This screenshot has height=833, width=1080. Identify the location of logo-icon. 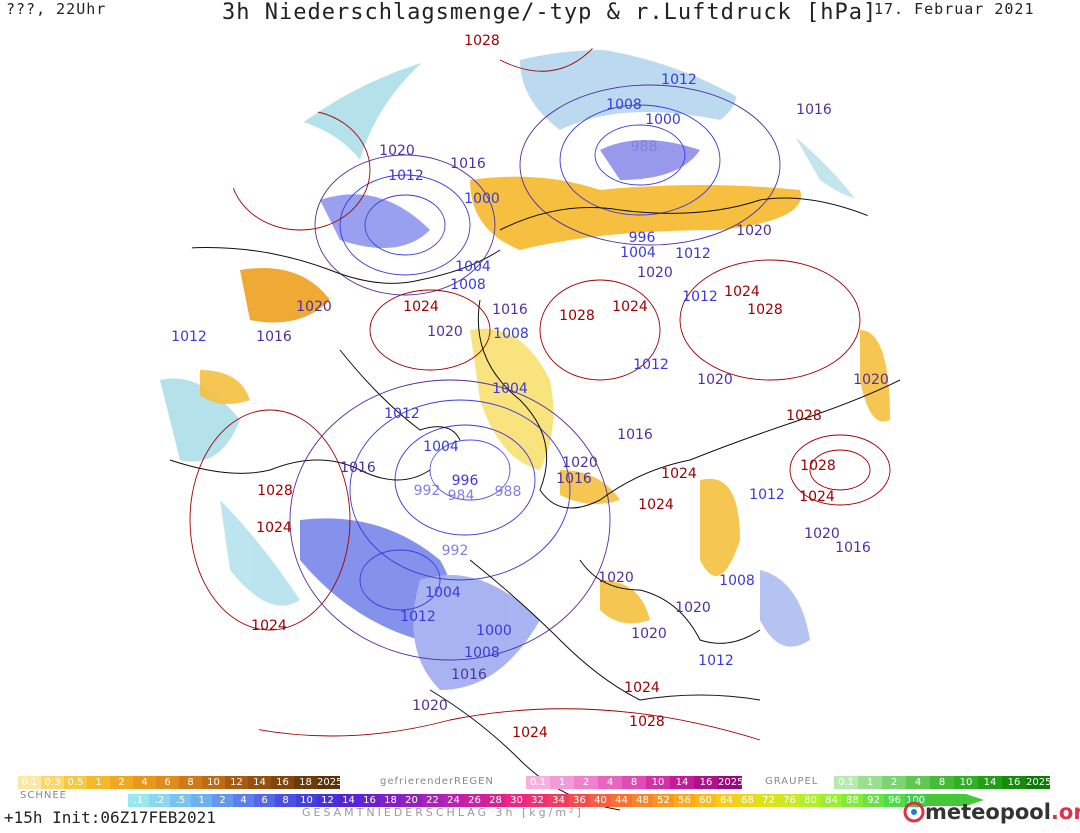
(914, 812).